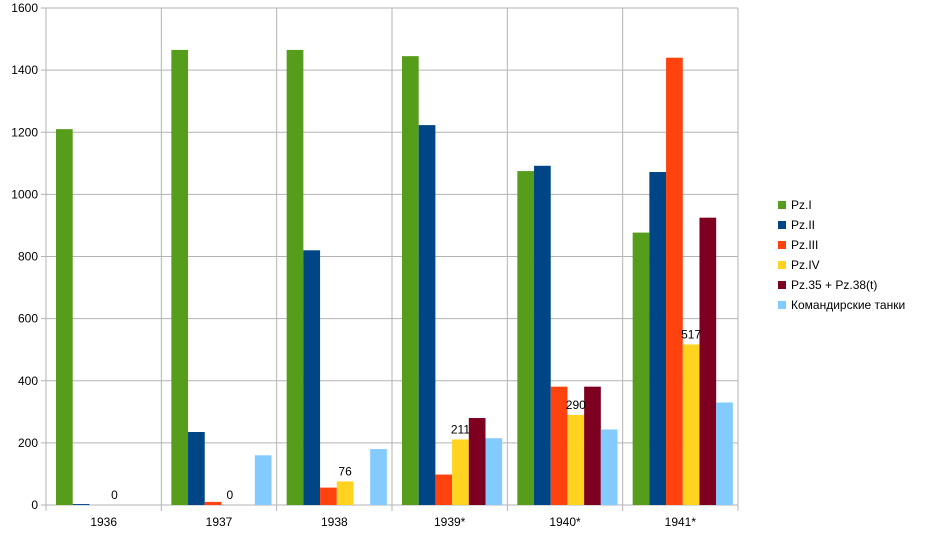 The width and height of the screenshot is (929, 547). Describe the element at coordinates (834, 285) in the screenshot. I see `legend-label: Pz.35 + Pz.38(t)` at that location.